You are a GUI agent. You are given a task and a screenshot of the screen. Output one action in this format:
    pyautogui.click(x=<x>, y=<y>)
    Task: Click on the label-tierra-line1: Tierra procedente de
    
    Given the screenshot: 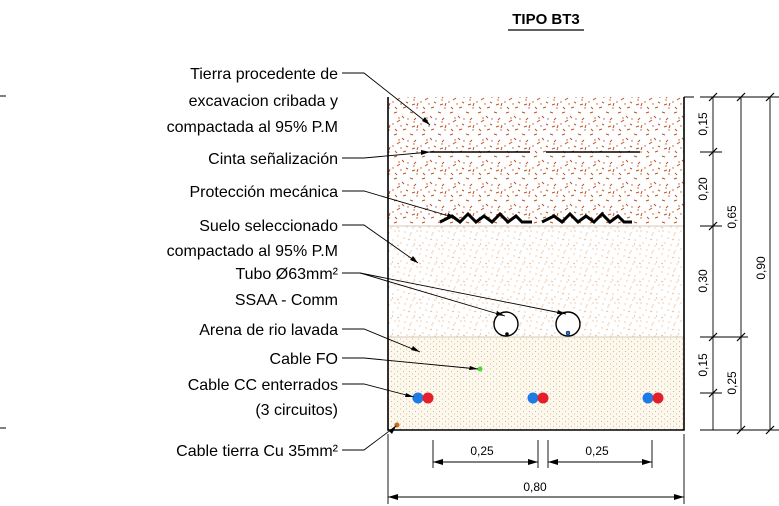 What is the action you would take?
    pyautogui.click(x=264, y=74)
    